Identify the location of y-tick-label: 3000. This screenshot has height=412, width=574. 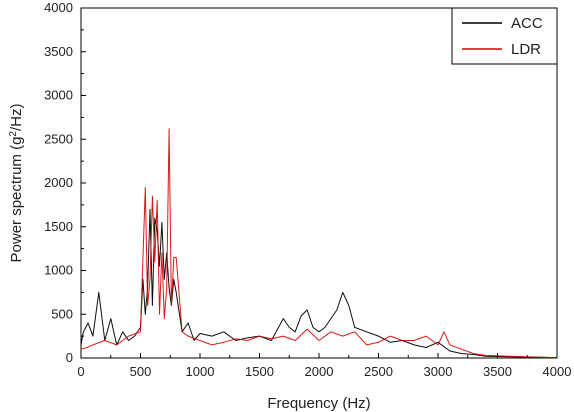
(58, 95).